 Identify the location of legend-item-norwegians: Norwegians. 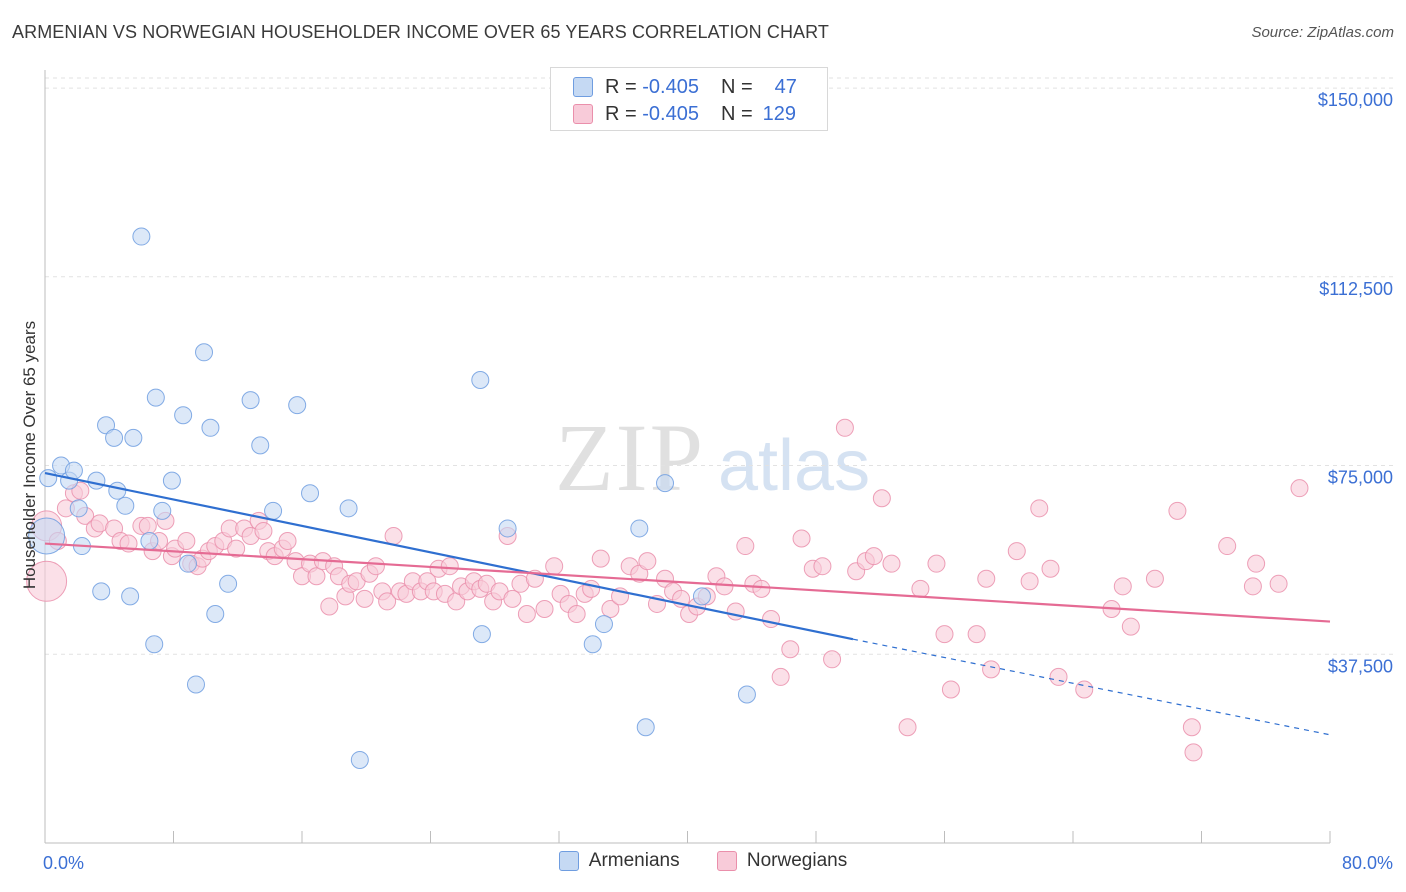
(782, 861).